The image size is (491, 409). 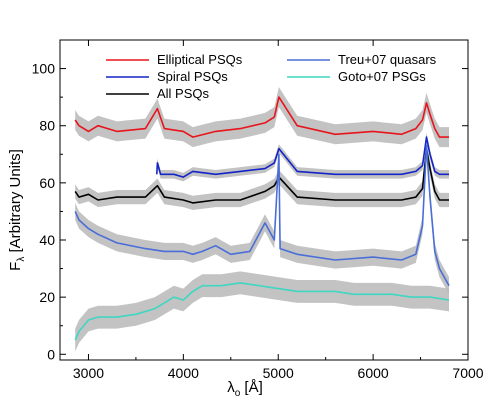 I want to click on y-tick-label: 20, so click(x=47, y=297).